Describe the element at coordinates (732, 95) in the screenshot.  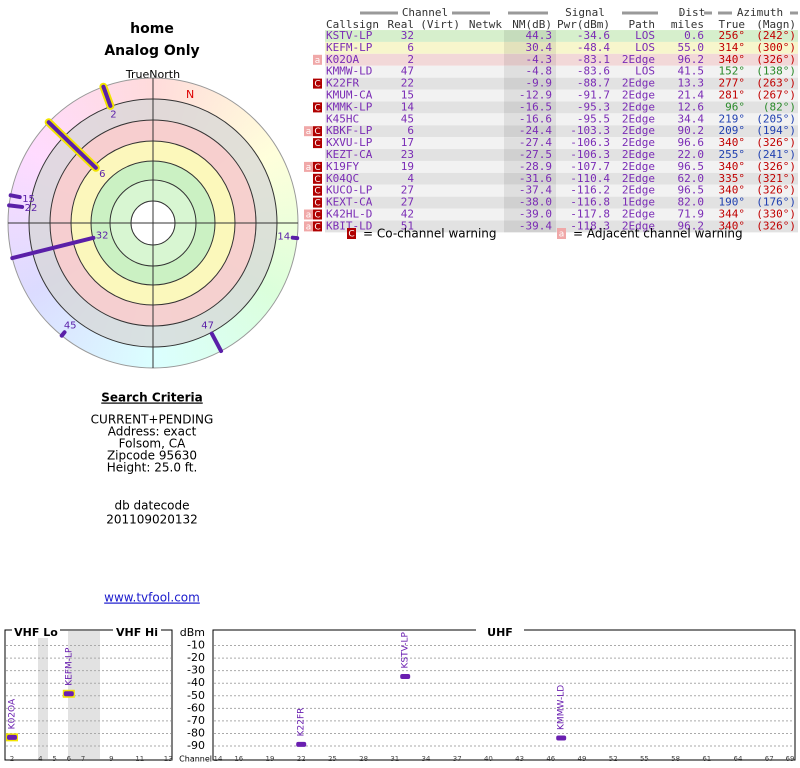
I see `cell-true: 281°` at that location.